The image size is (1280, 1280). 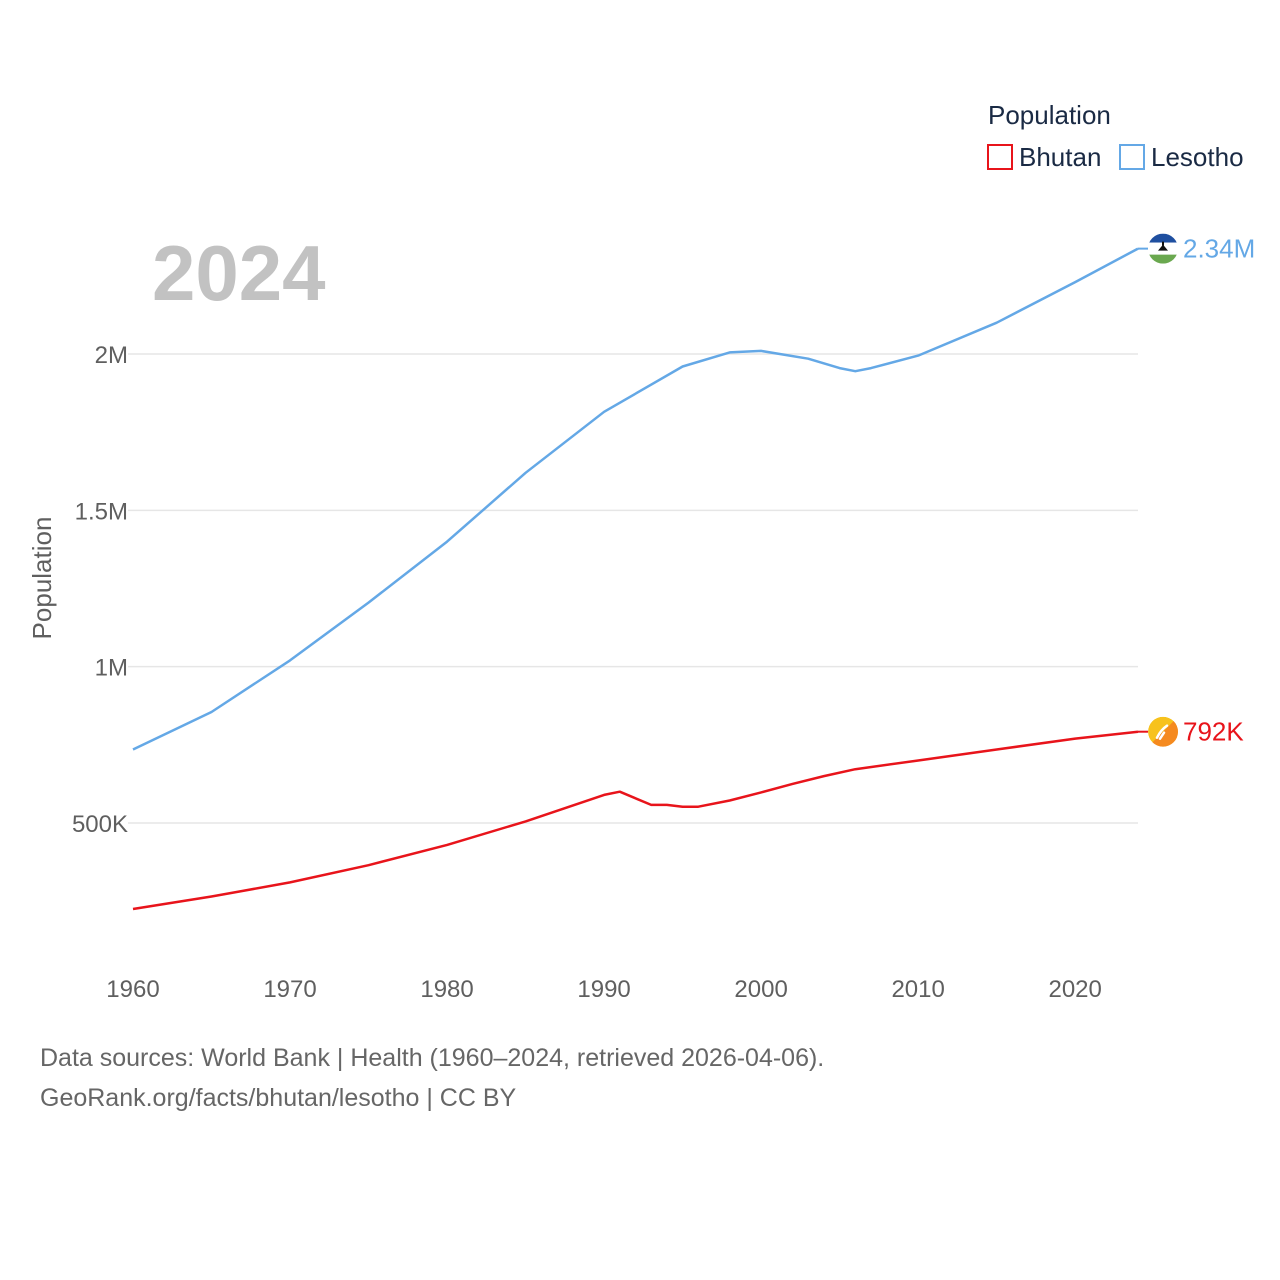 I want to click on legend-item-bhutan: Bhutan, so click(x=1044, y=157).